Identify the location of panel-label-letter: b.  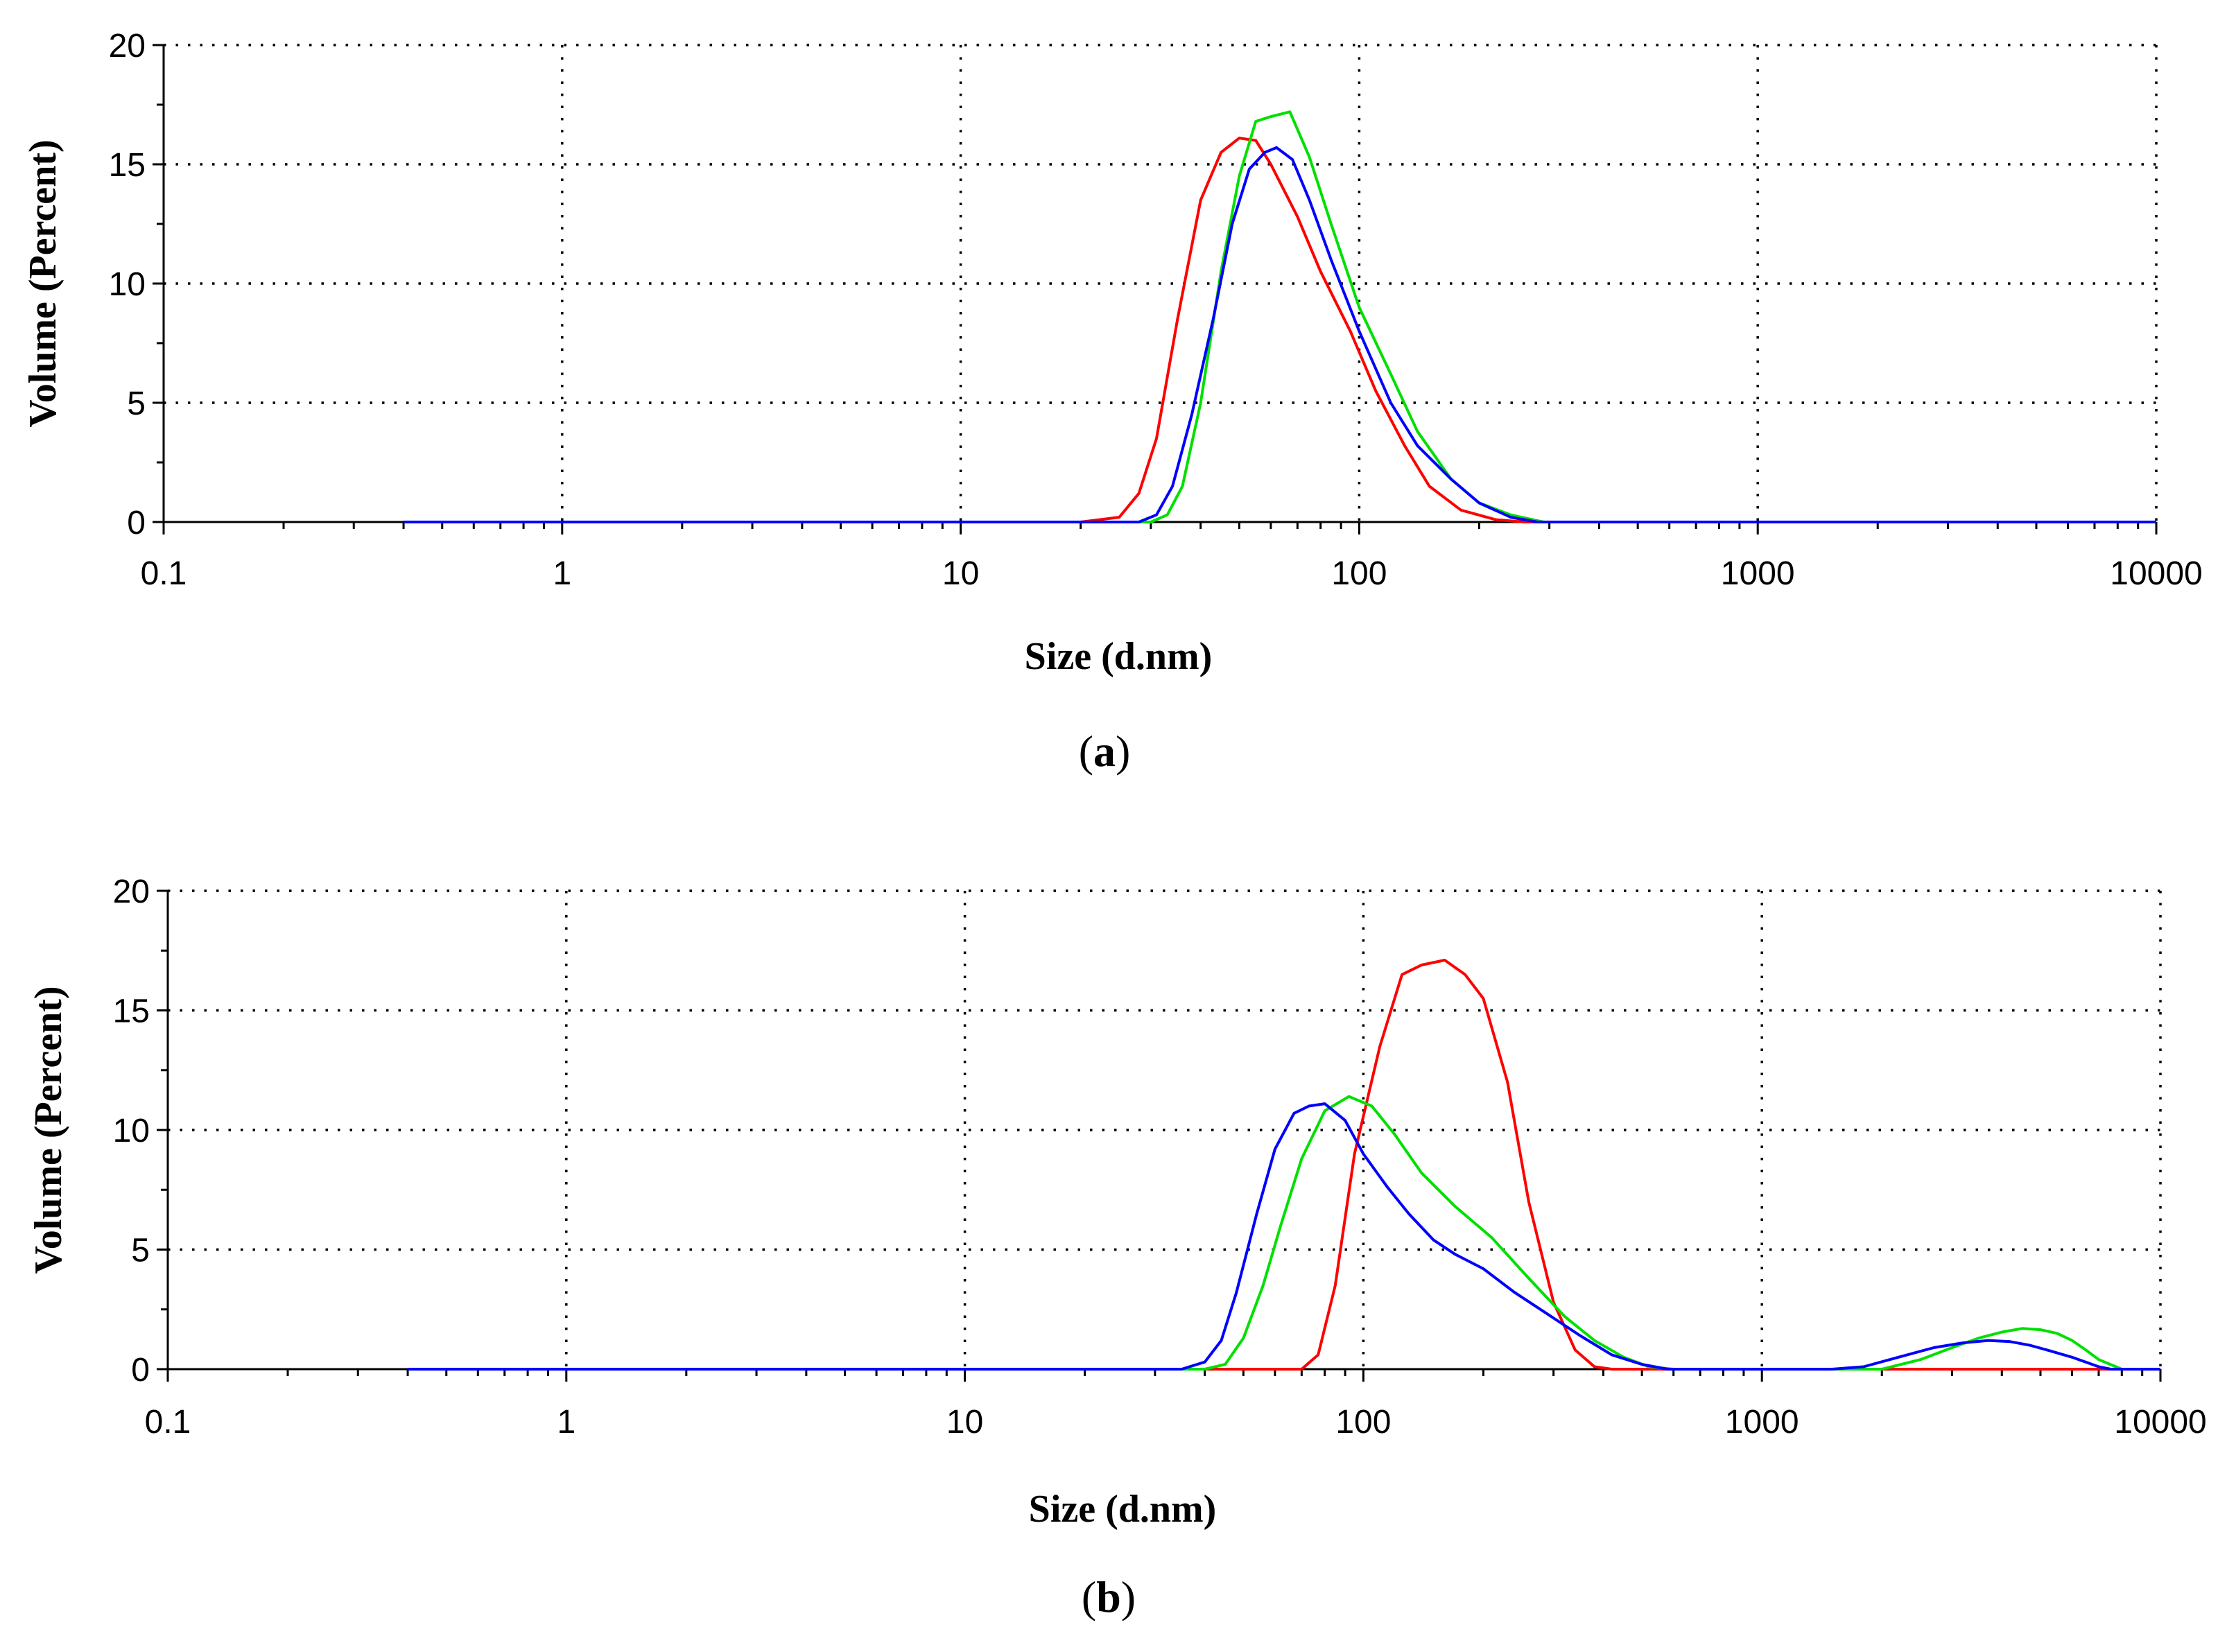
(1108, 1596).